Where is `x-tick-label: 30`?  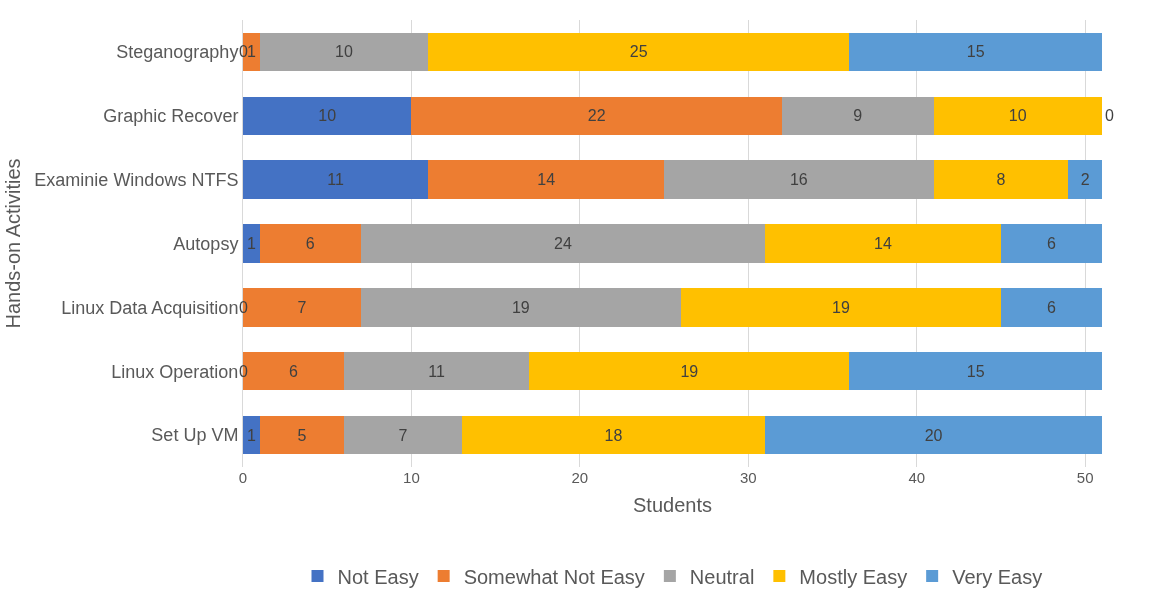
x-tick-label: 30 is located at coordinates (748, 477).